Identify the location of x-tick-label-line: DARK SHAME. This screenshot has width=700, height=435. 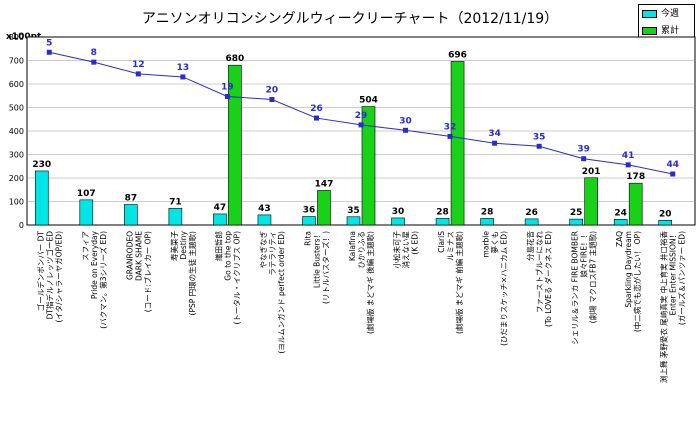
(138, 256).